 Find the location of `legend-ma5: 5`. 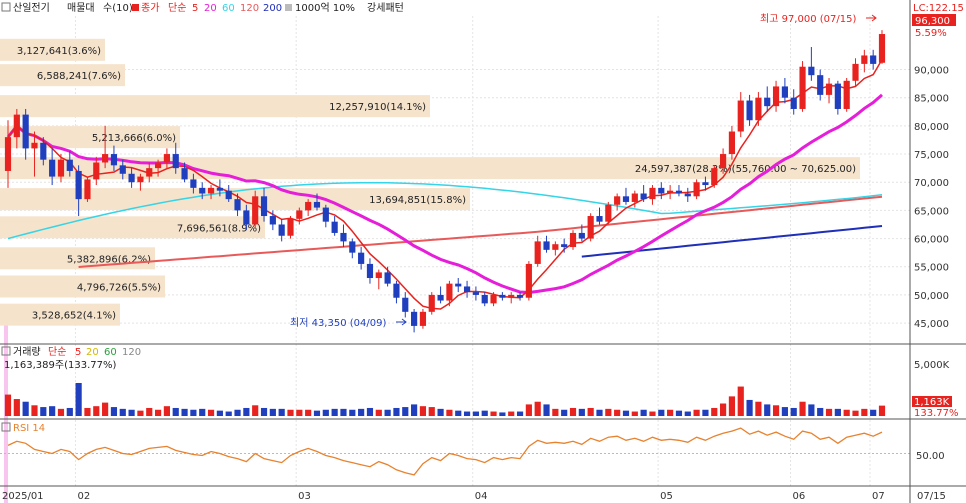

legend-ma5: 5 is located at coordinates (195, 8).